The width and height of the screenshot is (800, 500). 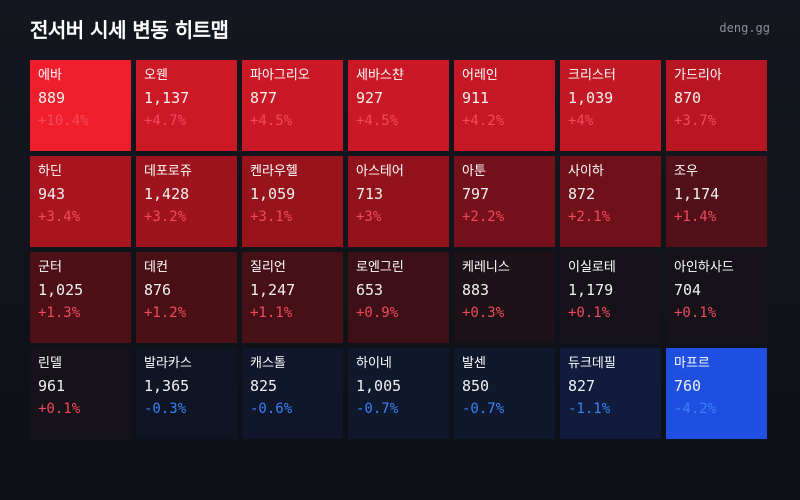 What do you see at coordinates (504, 105) in the screenshot?
I see `server-tile: 어레인 911 +4.2%` at bounding box center [504, 105].